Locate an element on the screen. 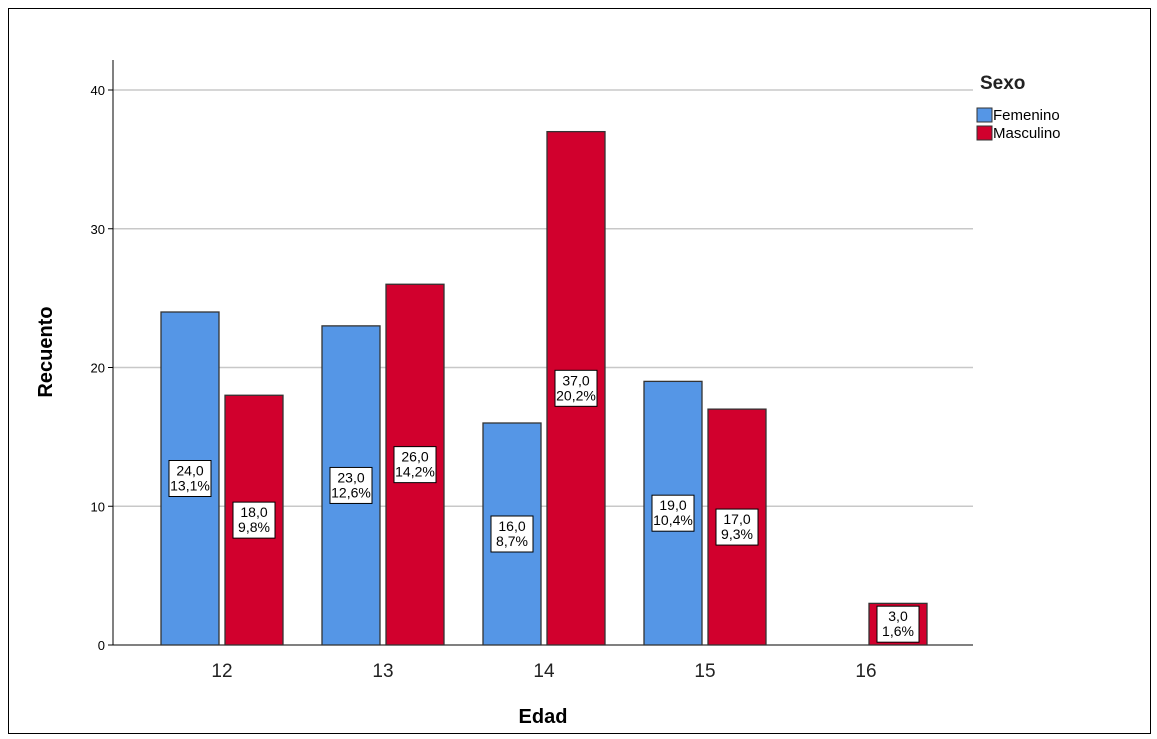 This screenshot has width=1157, height=739. data-label-percent-masculino-16: 1,6% is located at coordinates (898, 631).